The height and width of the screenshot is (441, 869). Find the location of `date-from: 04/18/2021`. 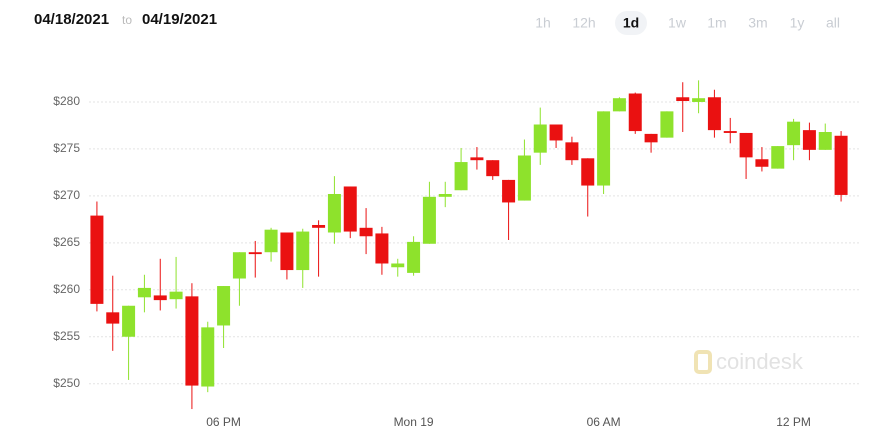

date-from: 04/18/2021 is located at coordinates (71, 19).